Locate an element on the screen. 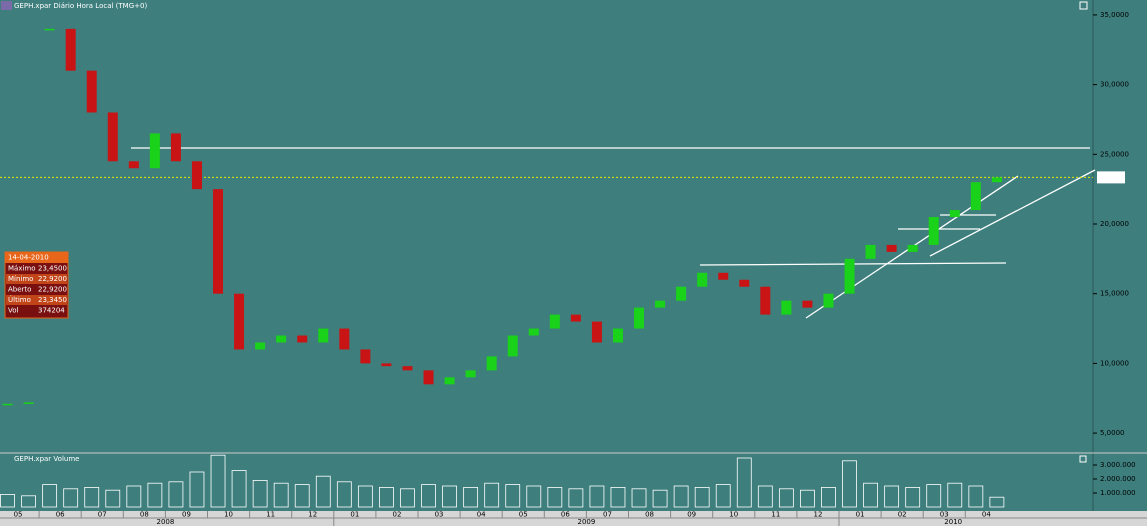  volume-title: GEPH.xpar Volume is located at coordinates (46, 459).